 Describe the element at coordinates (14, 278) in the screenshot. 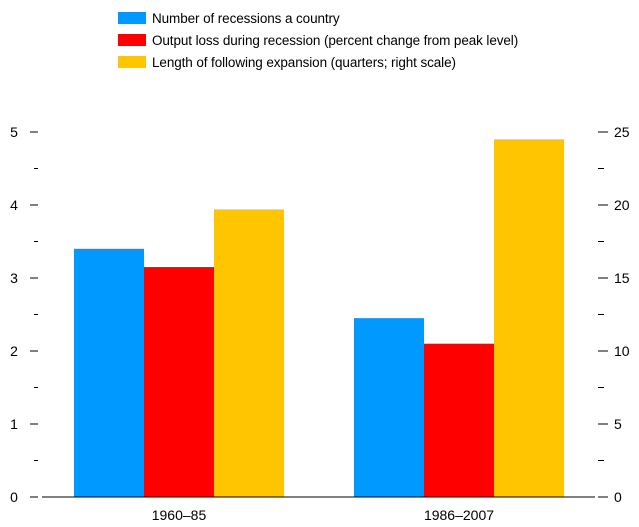

I see `left-tick-label-3: 3` at that location.